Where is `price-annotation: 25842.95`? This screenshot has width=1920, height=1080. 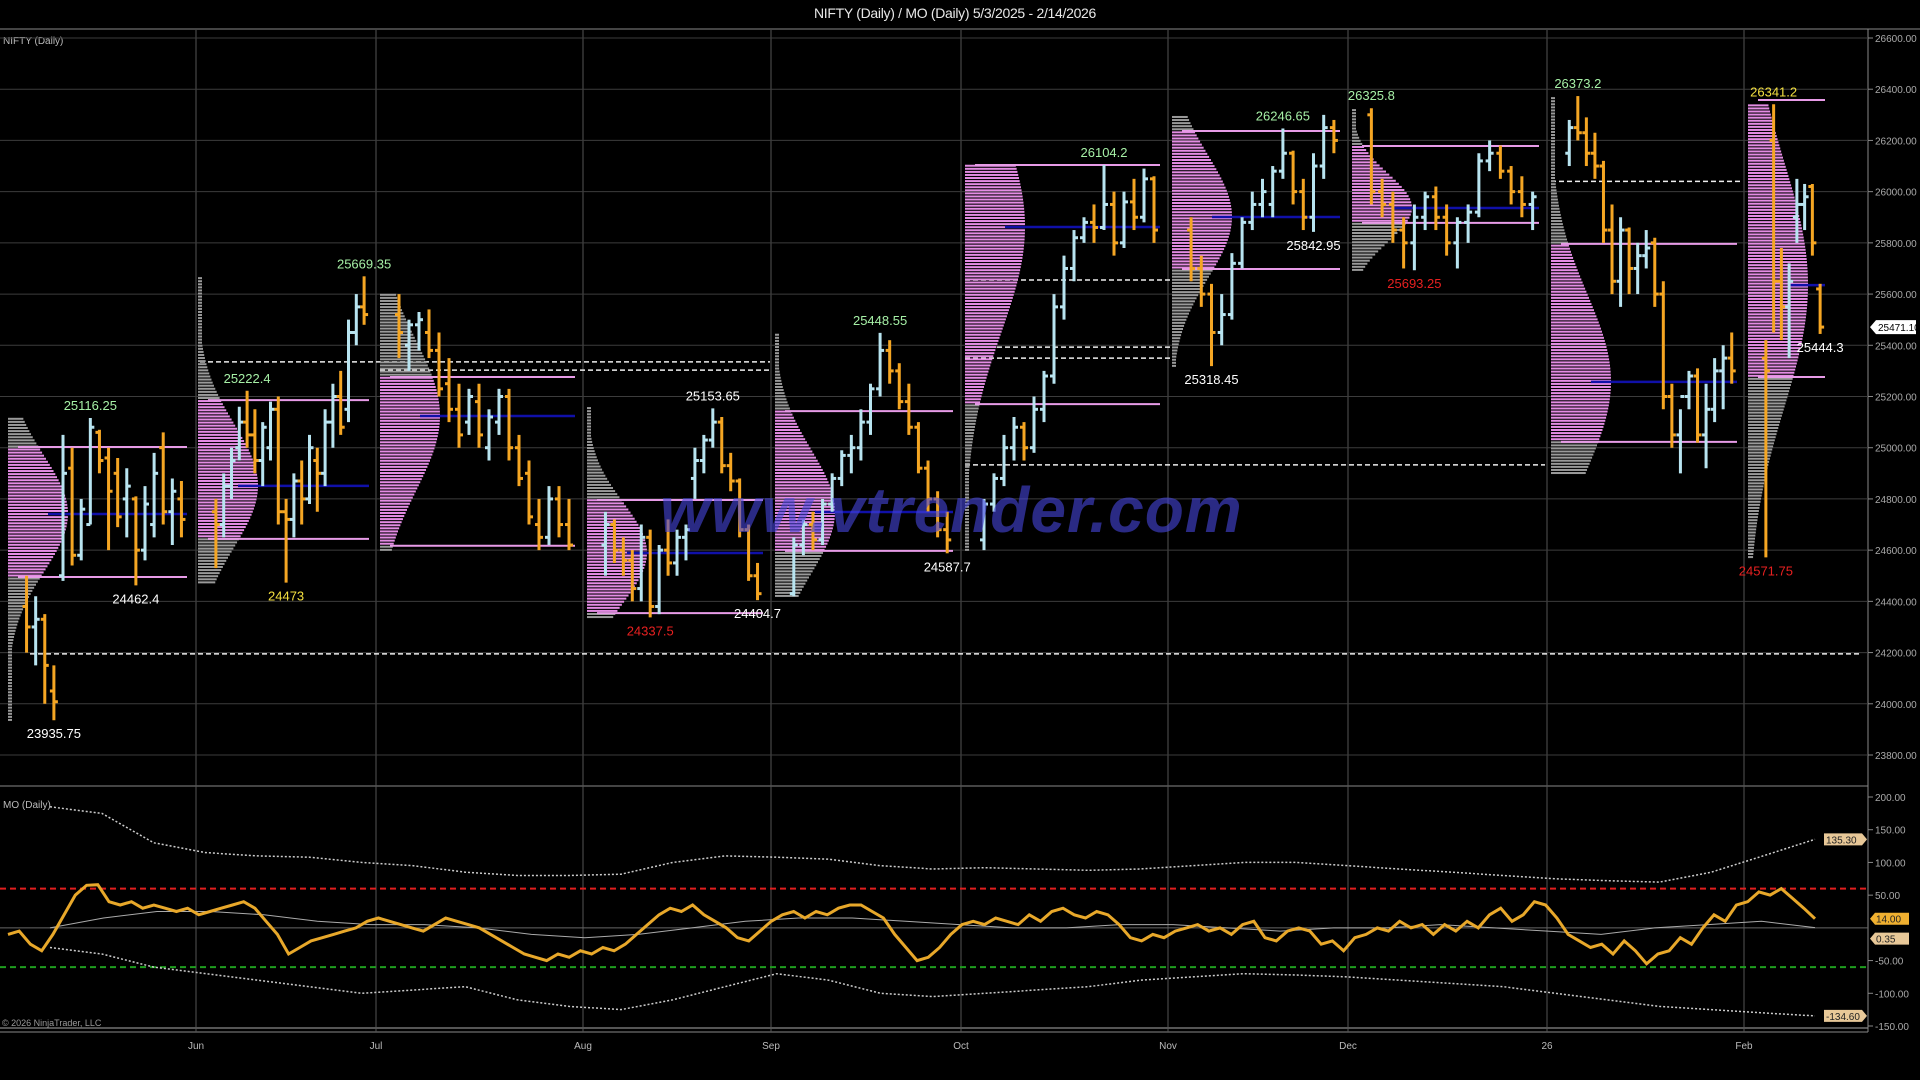
price-annotation: 25842.95 is located at coordinates (1313, 245).